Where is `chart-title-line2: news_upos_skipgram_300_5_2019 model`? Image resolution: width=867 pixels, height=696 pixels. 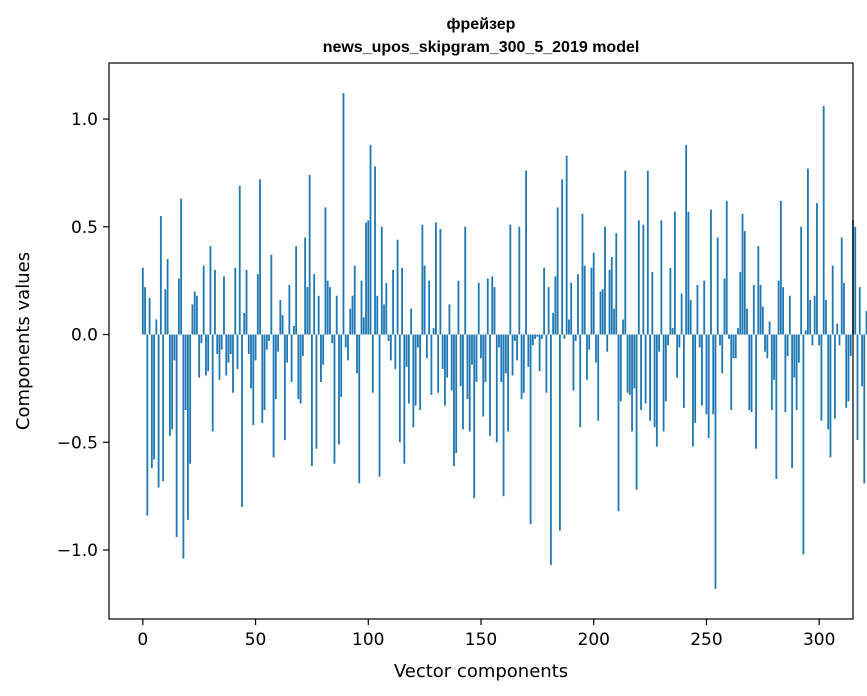 chart-title-line2: news_upos_skipgram_300_5_2019 model is located at coordinates (481, 47).